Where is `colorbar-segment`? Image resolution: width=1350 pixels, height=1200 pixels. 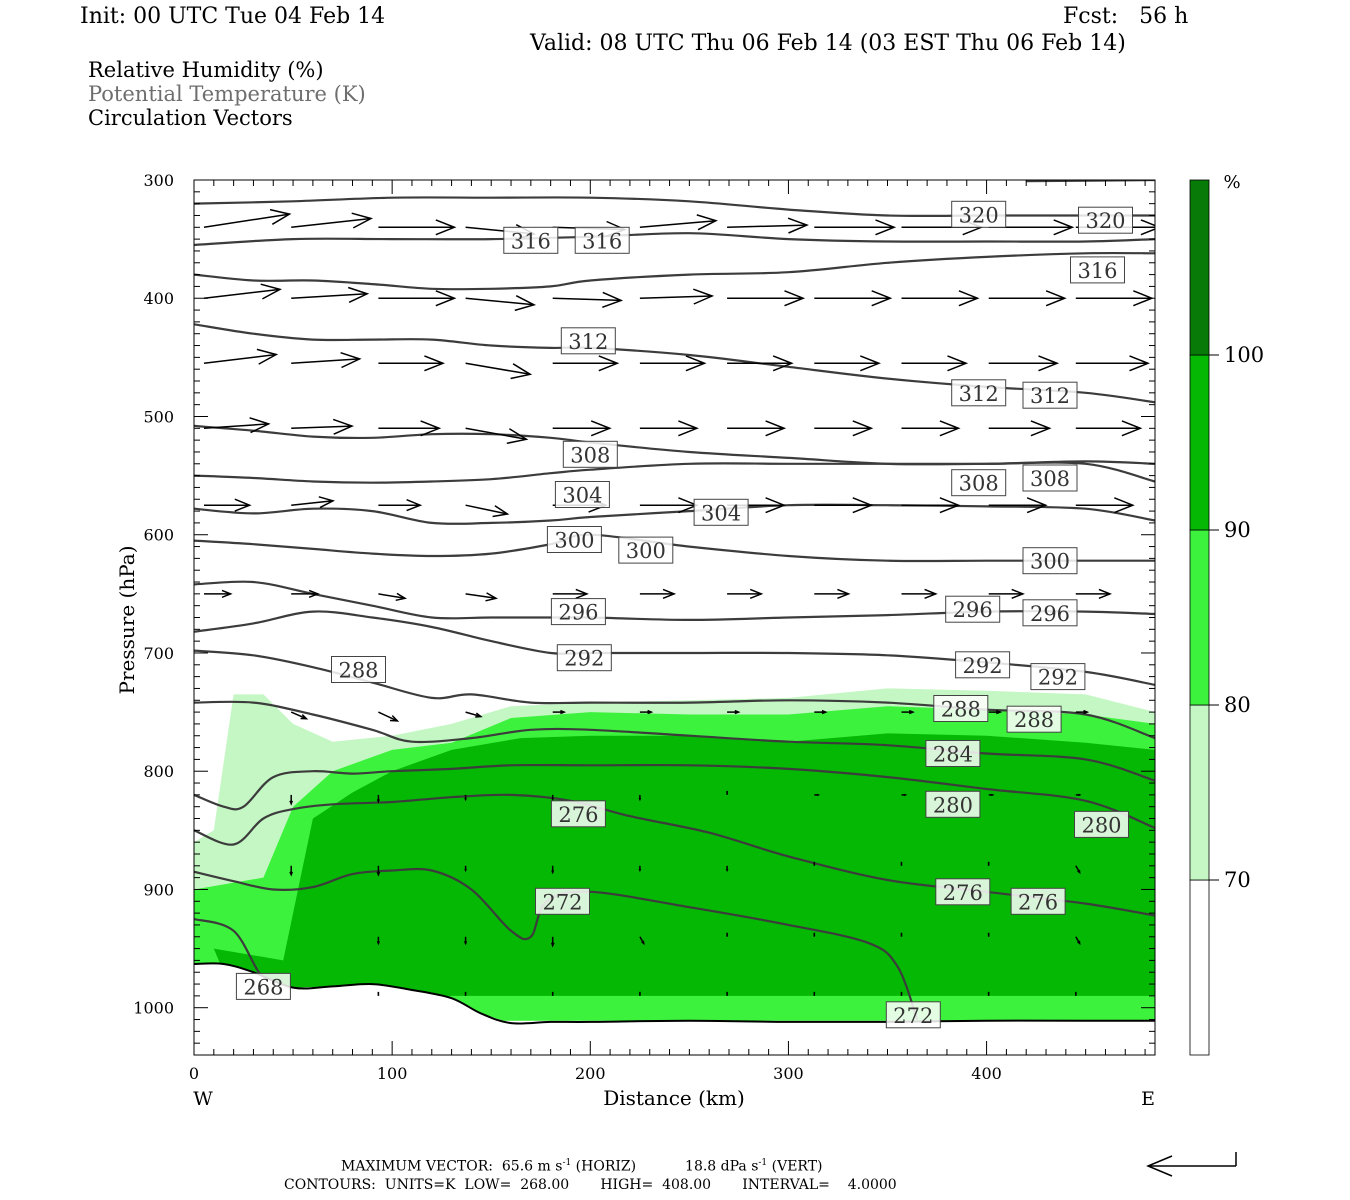
colorbar-segment is located at coordinates (1199, 617).